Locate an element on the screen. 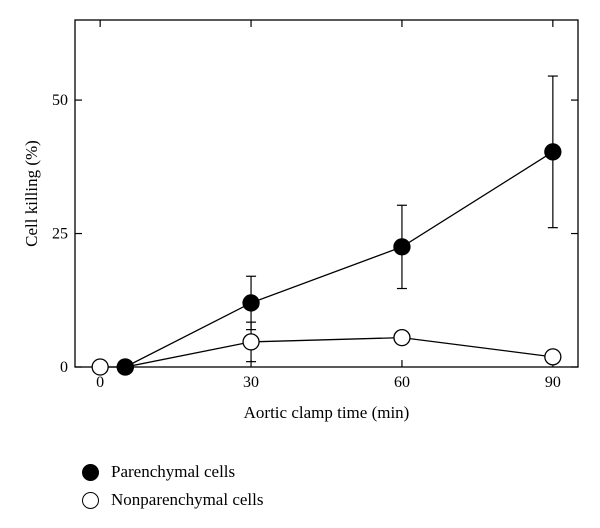  legend-item-parenchymal: Parenchymal cells is located at coordinates (172, 472).